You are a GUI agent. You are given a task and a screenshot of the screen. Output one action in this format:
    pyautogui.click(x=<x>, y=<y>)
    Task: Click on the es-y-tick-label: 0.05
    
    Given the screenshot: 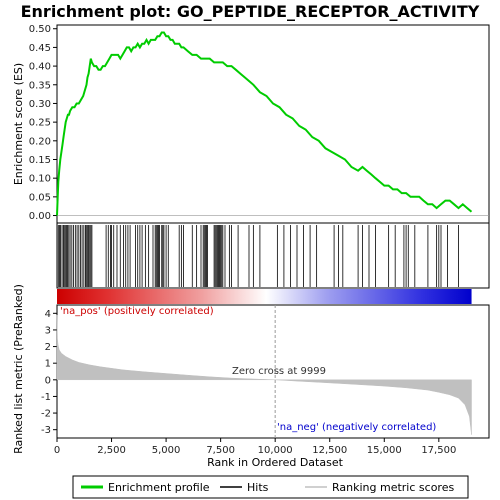 What is the action you would take?
    pyautogui.click(x=40, y=197)
    